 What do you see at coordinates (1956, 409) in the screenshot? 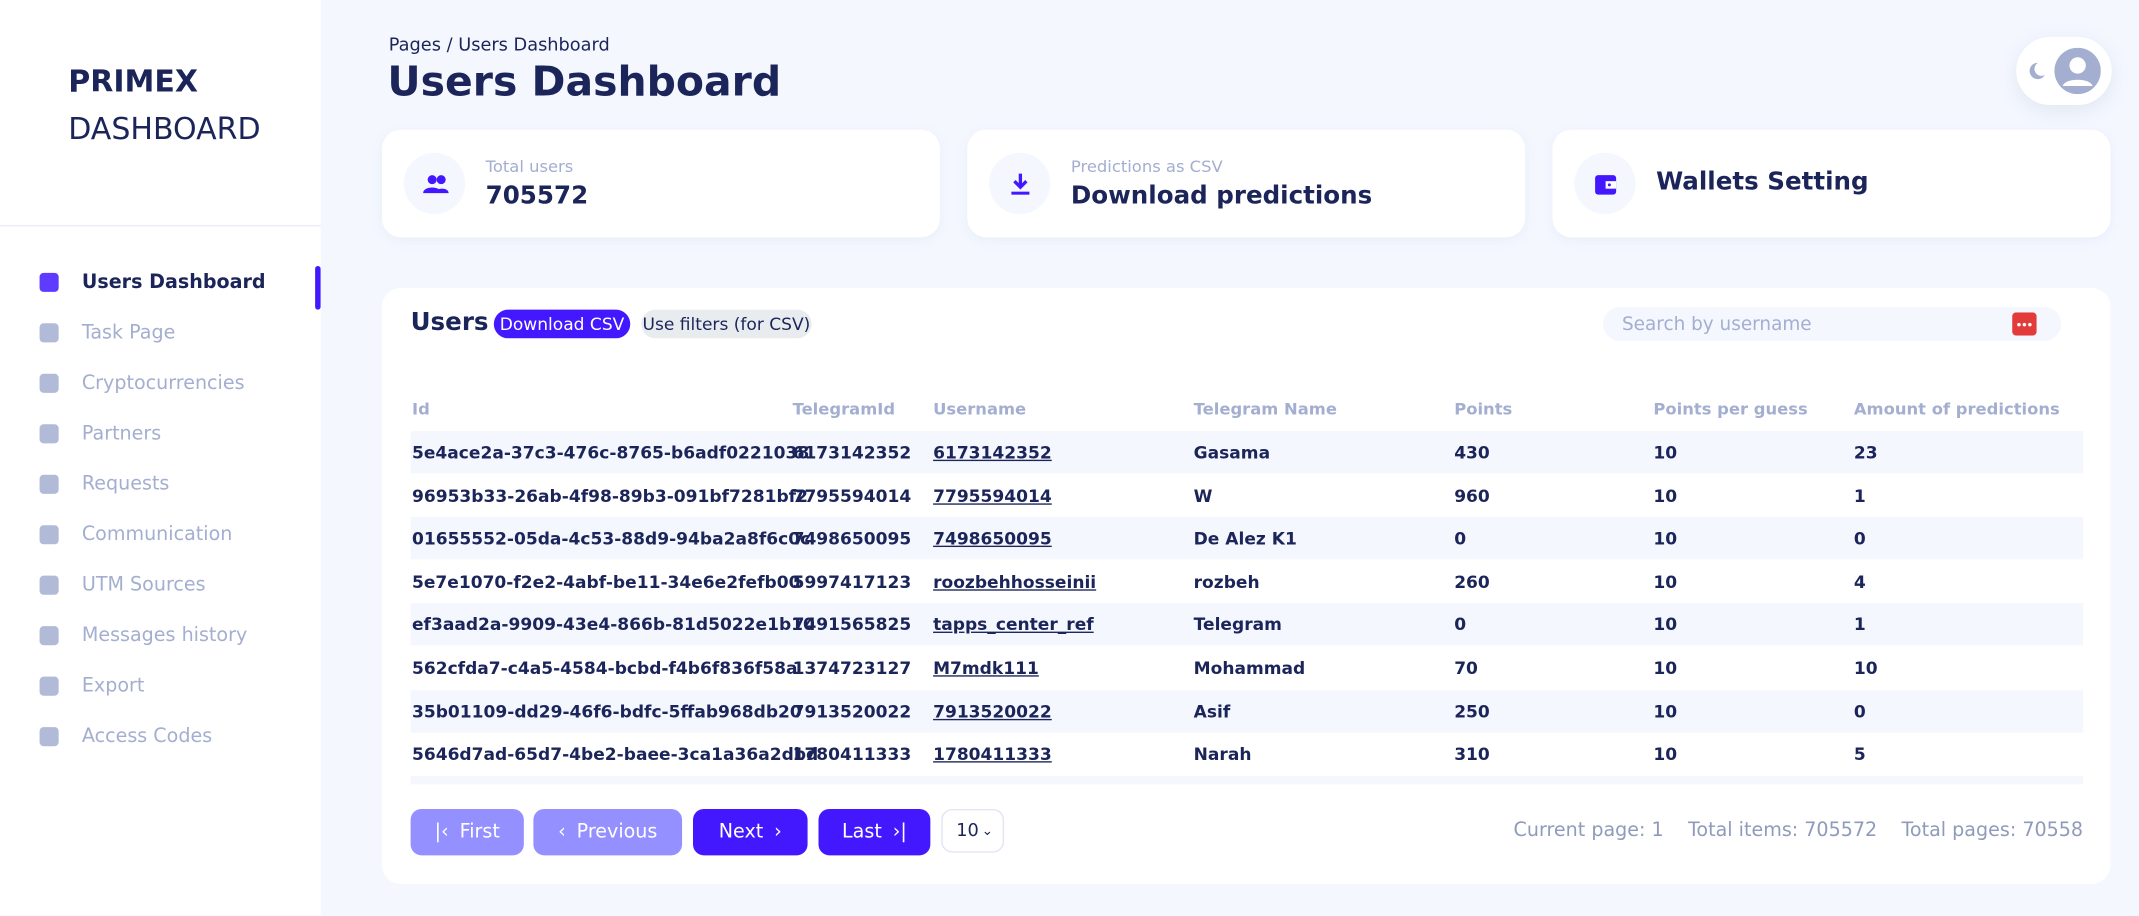
I see `column-header: Amount of predictions` at bounding box center [1956, 409].